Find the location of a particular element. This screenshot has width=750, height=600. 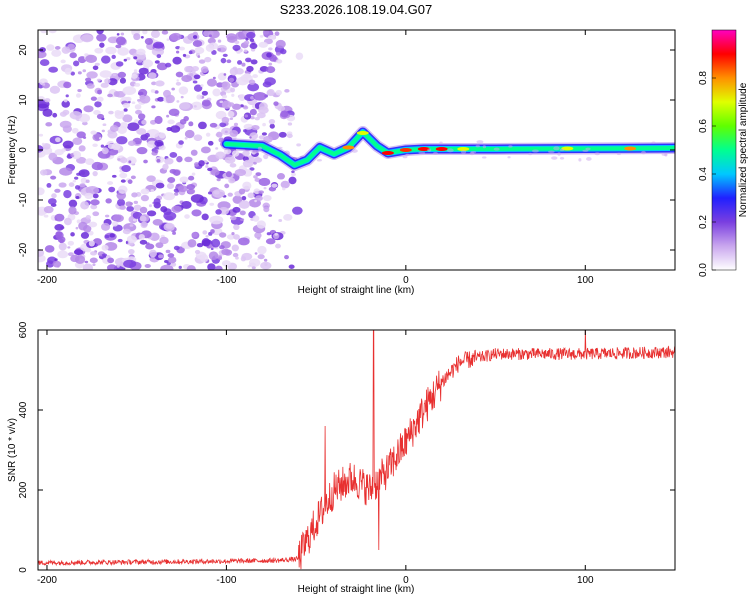

snr-x-tick-label: 100 is located at coordinates (585, 580).